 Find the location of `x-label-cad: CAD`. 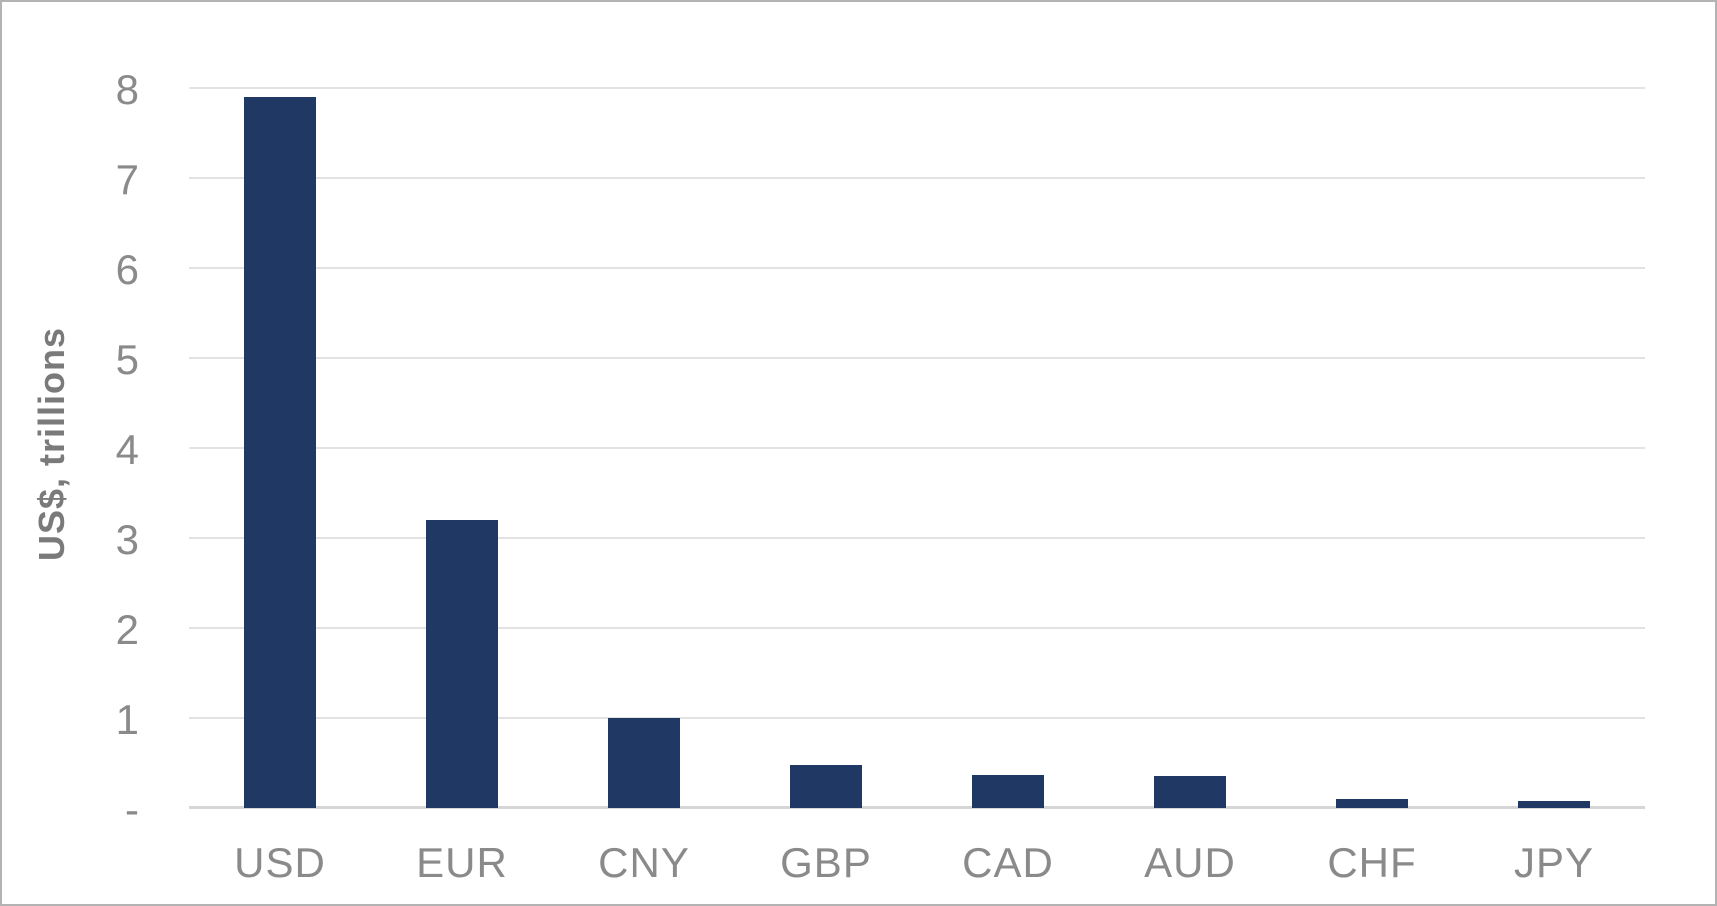

x-label-cad: CAD is located at coordinates (1008, 862).